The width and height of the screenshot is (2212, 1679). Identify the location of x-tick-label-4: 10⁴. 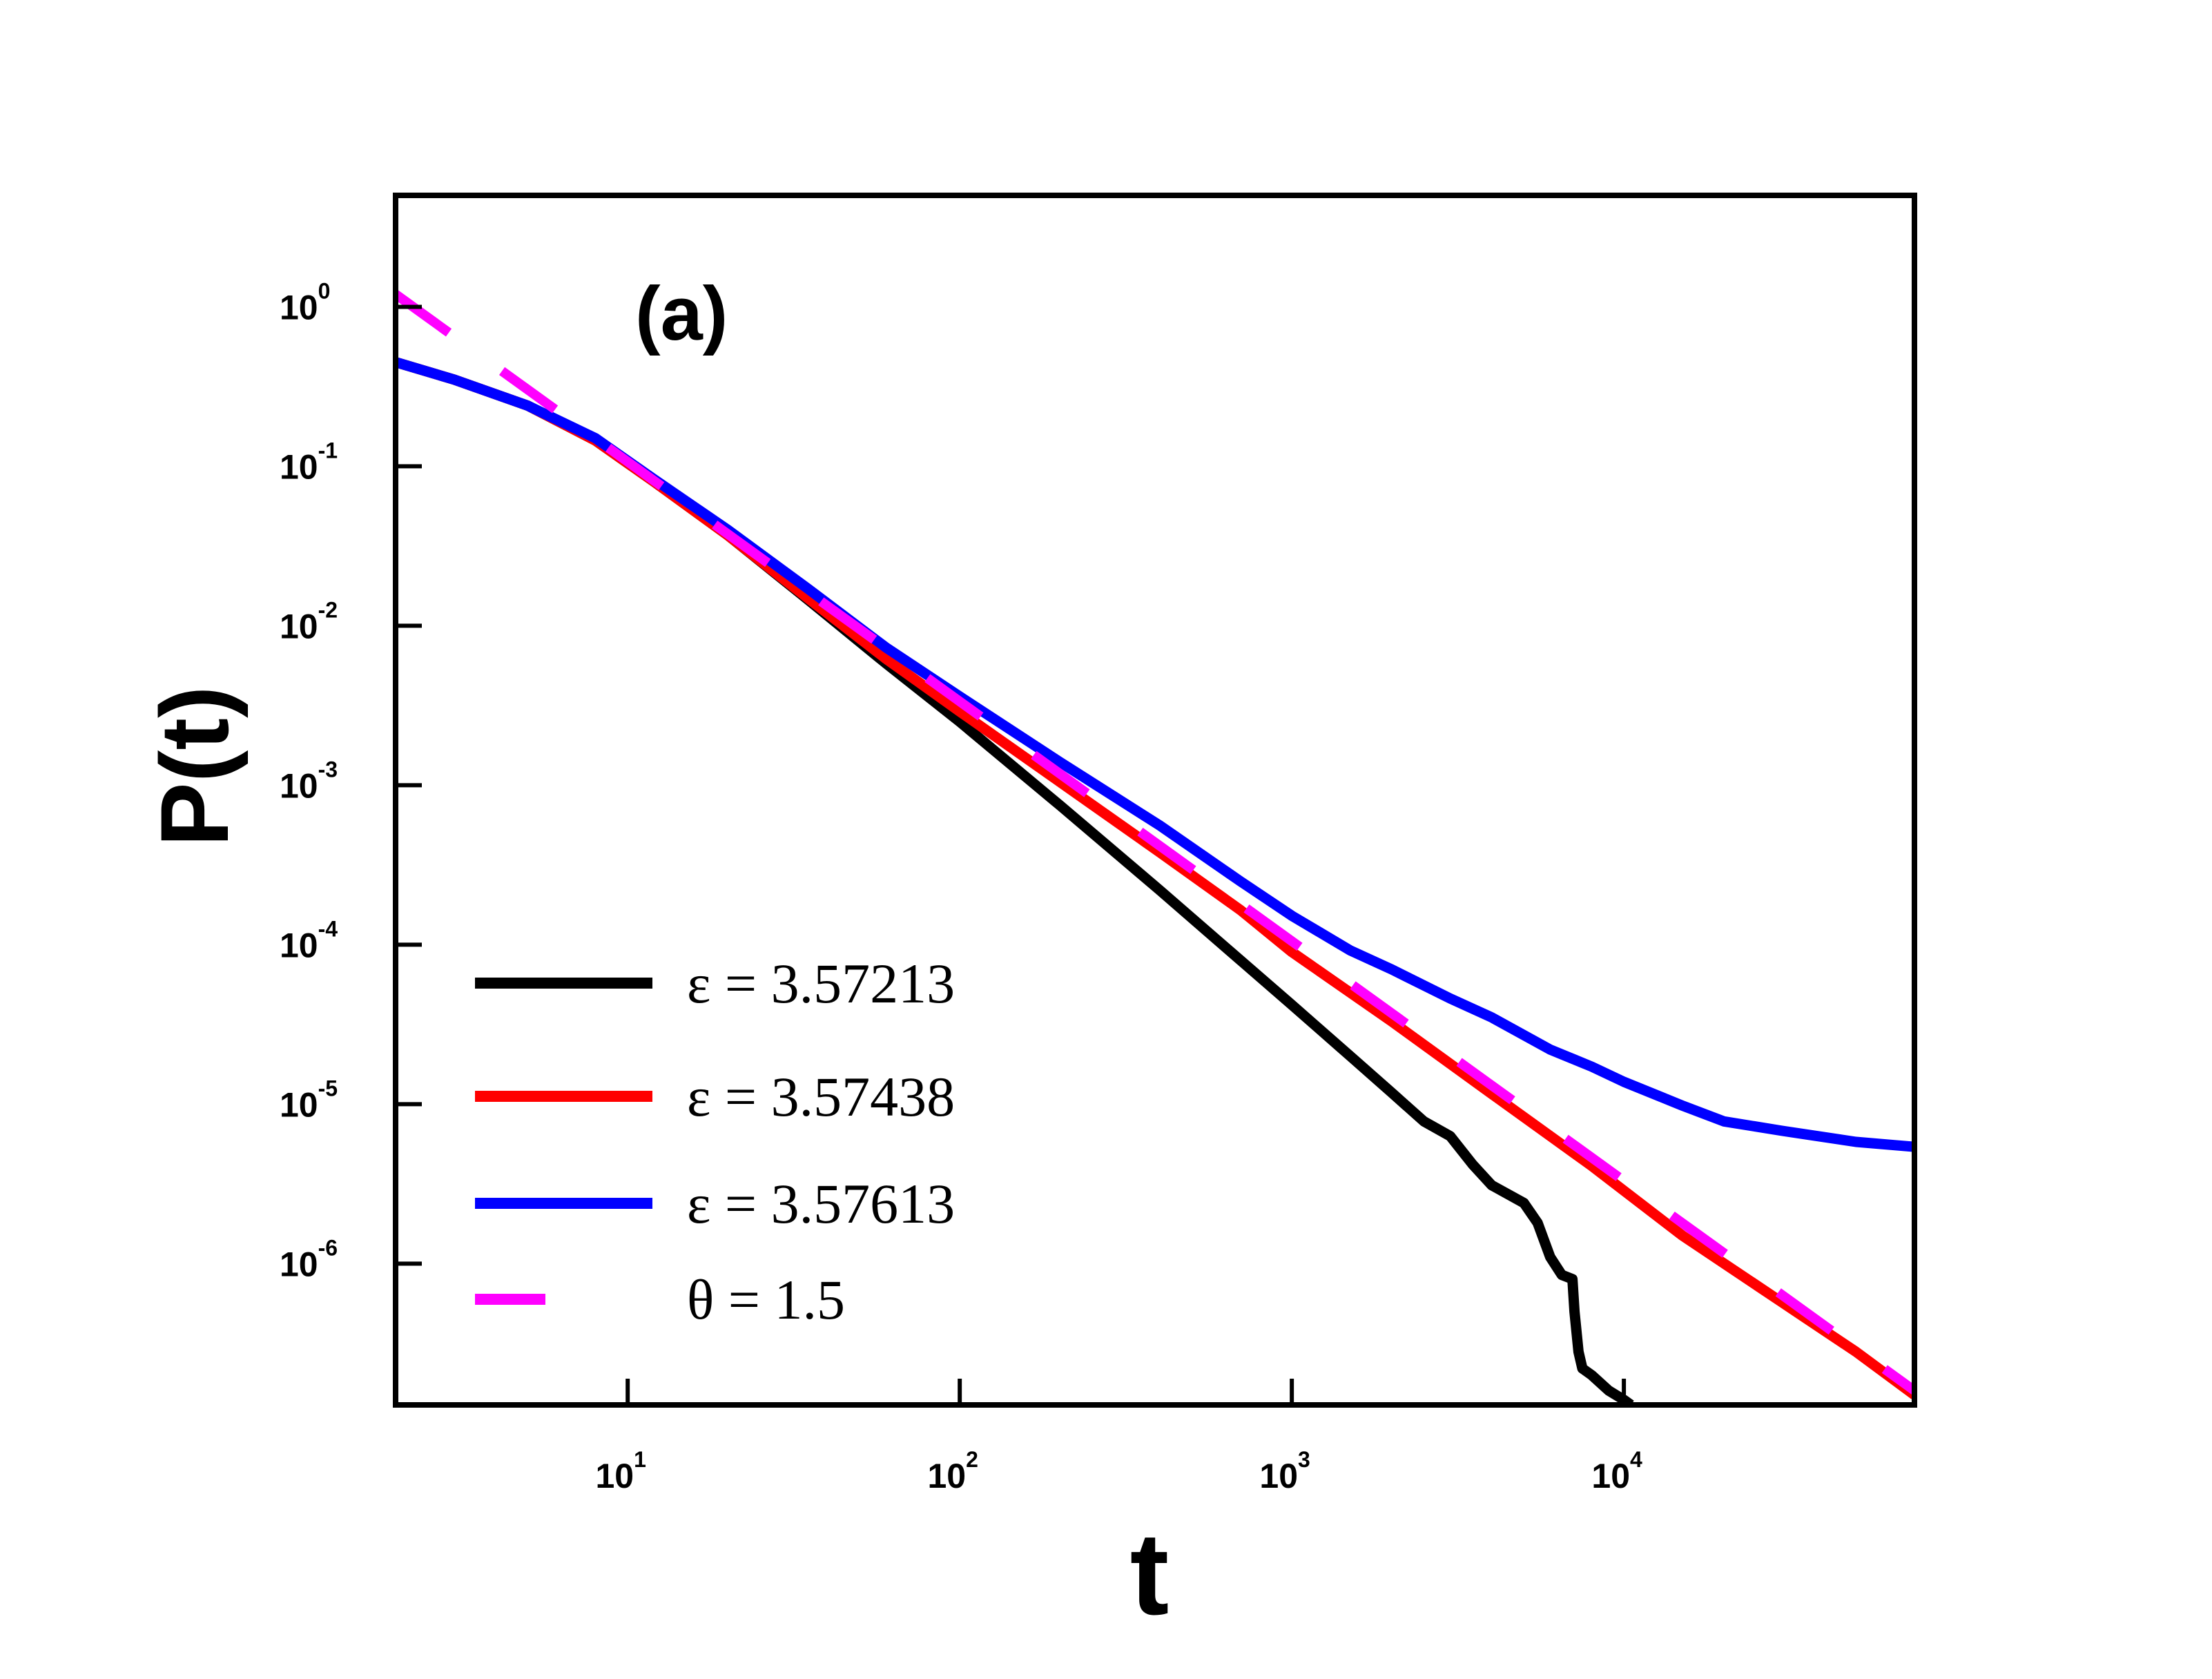
(1617, 1471).